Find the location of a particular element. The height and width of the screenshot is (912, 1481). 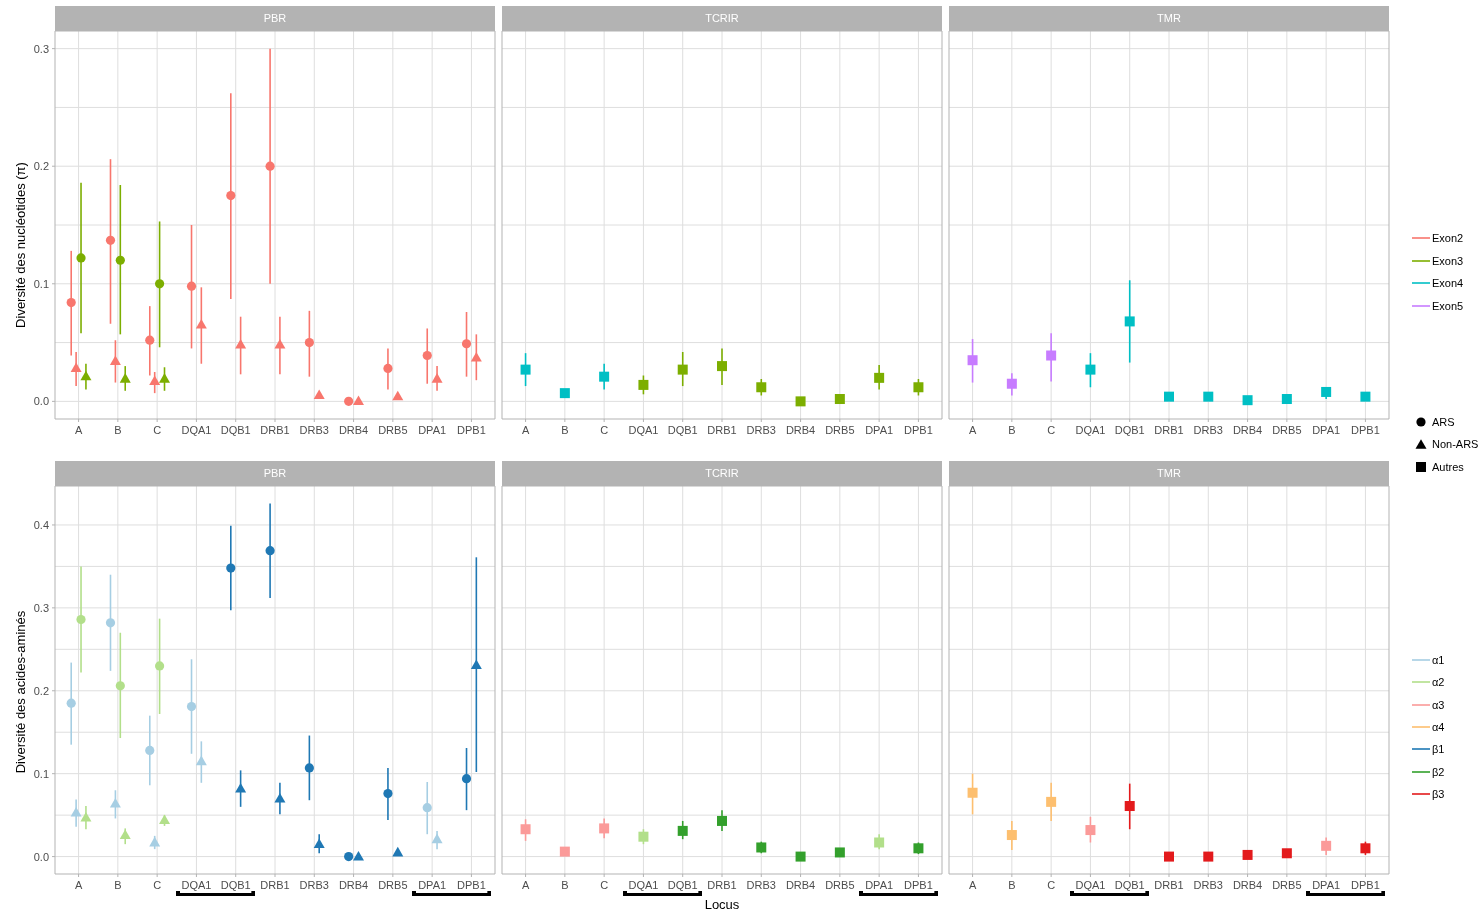

x-axis-title: Locus is located at coordinates (722, 904).